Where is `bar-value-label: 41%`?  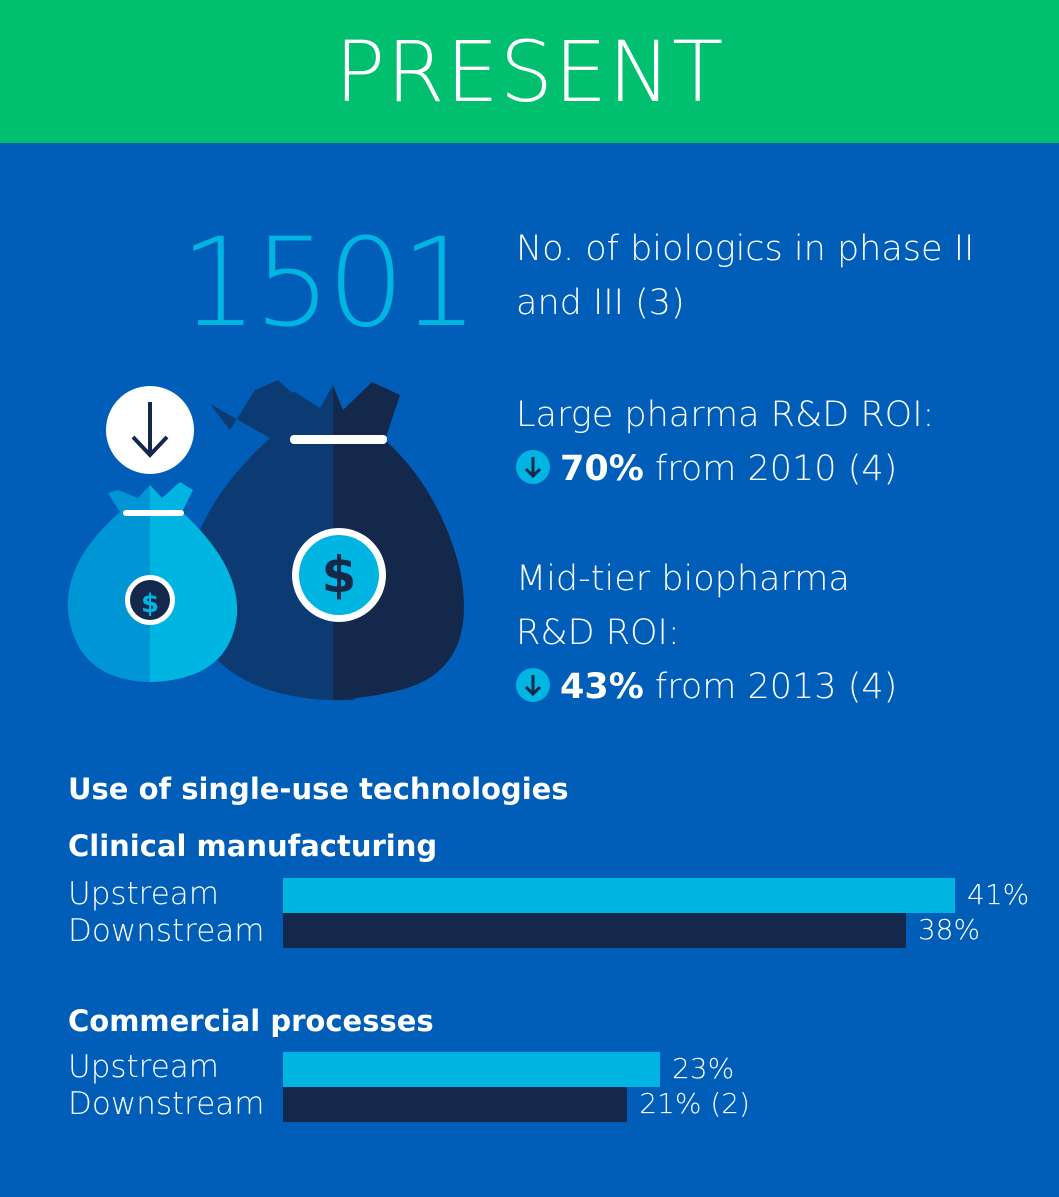 bar-value-label: 41% is located at coordinates (998, 894).